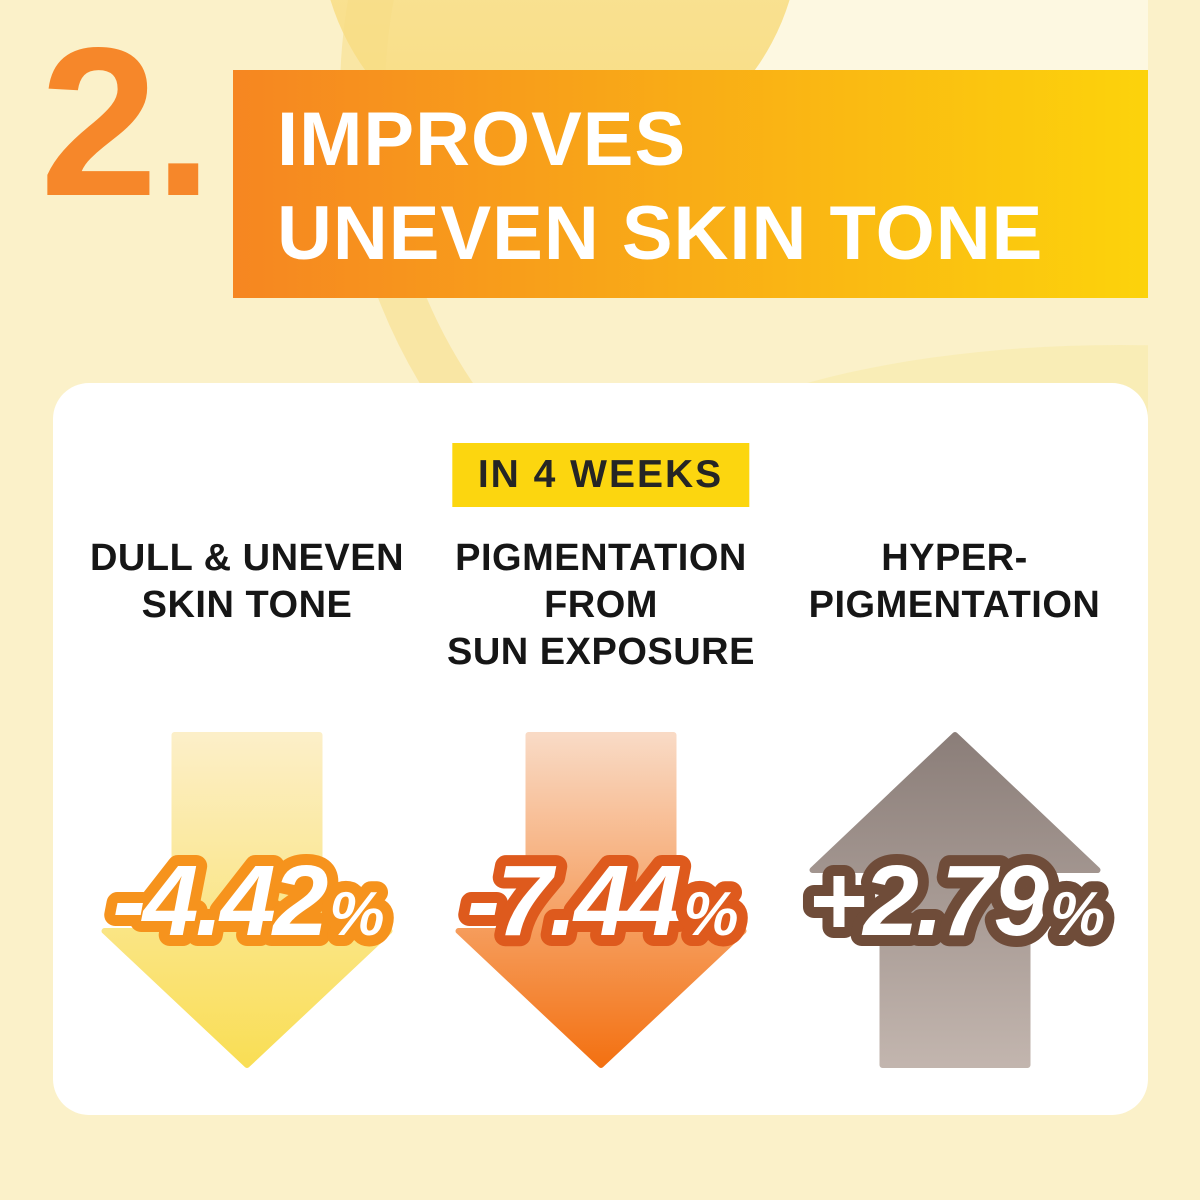 The image size is (1200, 1200). Describe the element at coordinates (247, 558) in the screenshot. I see `heading-line: DULL & UNEVEN` at that location.